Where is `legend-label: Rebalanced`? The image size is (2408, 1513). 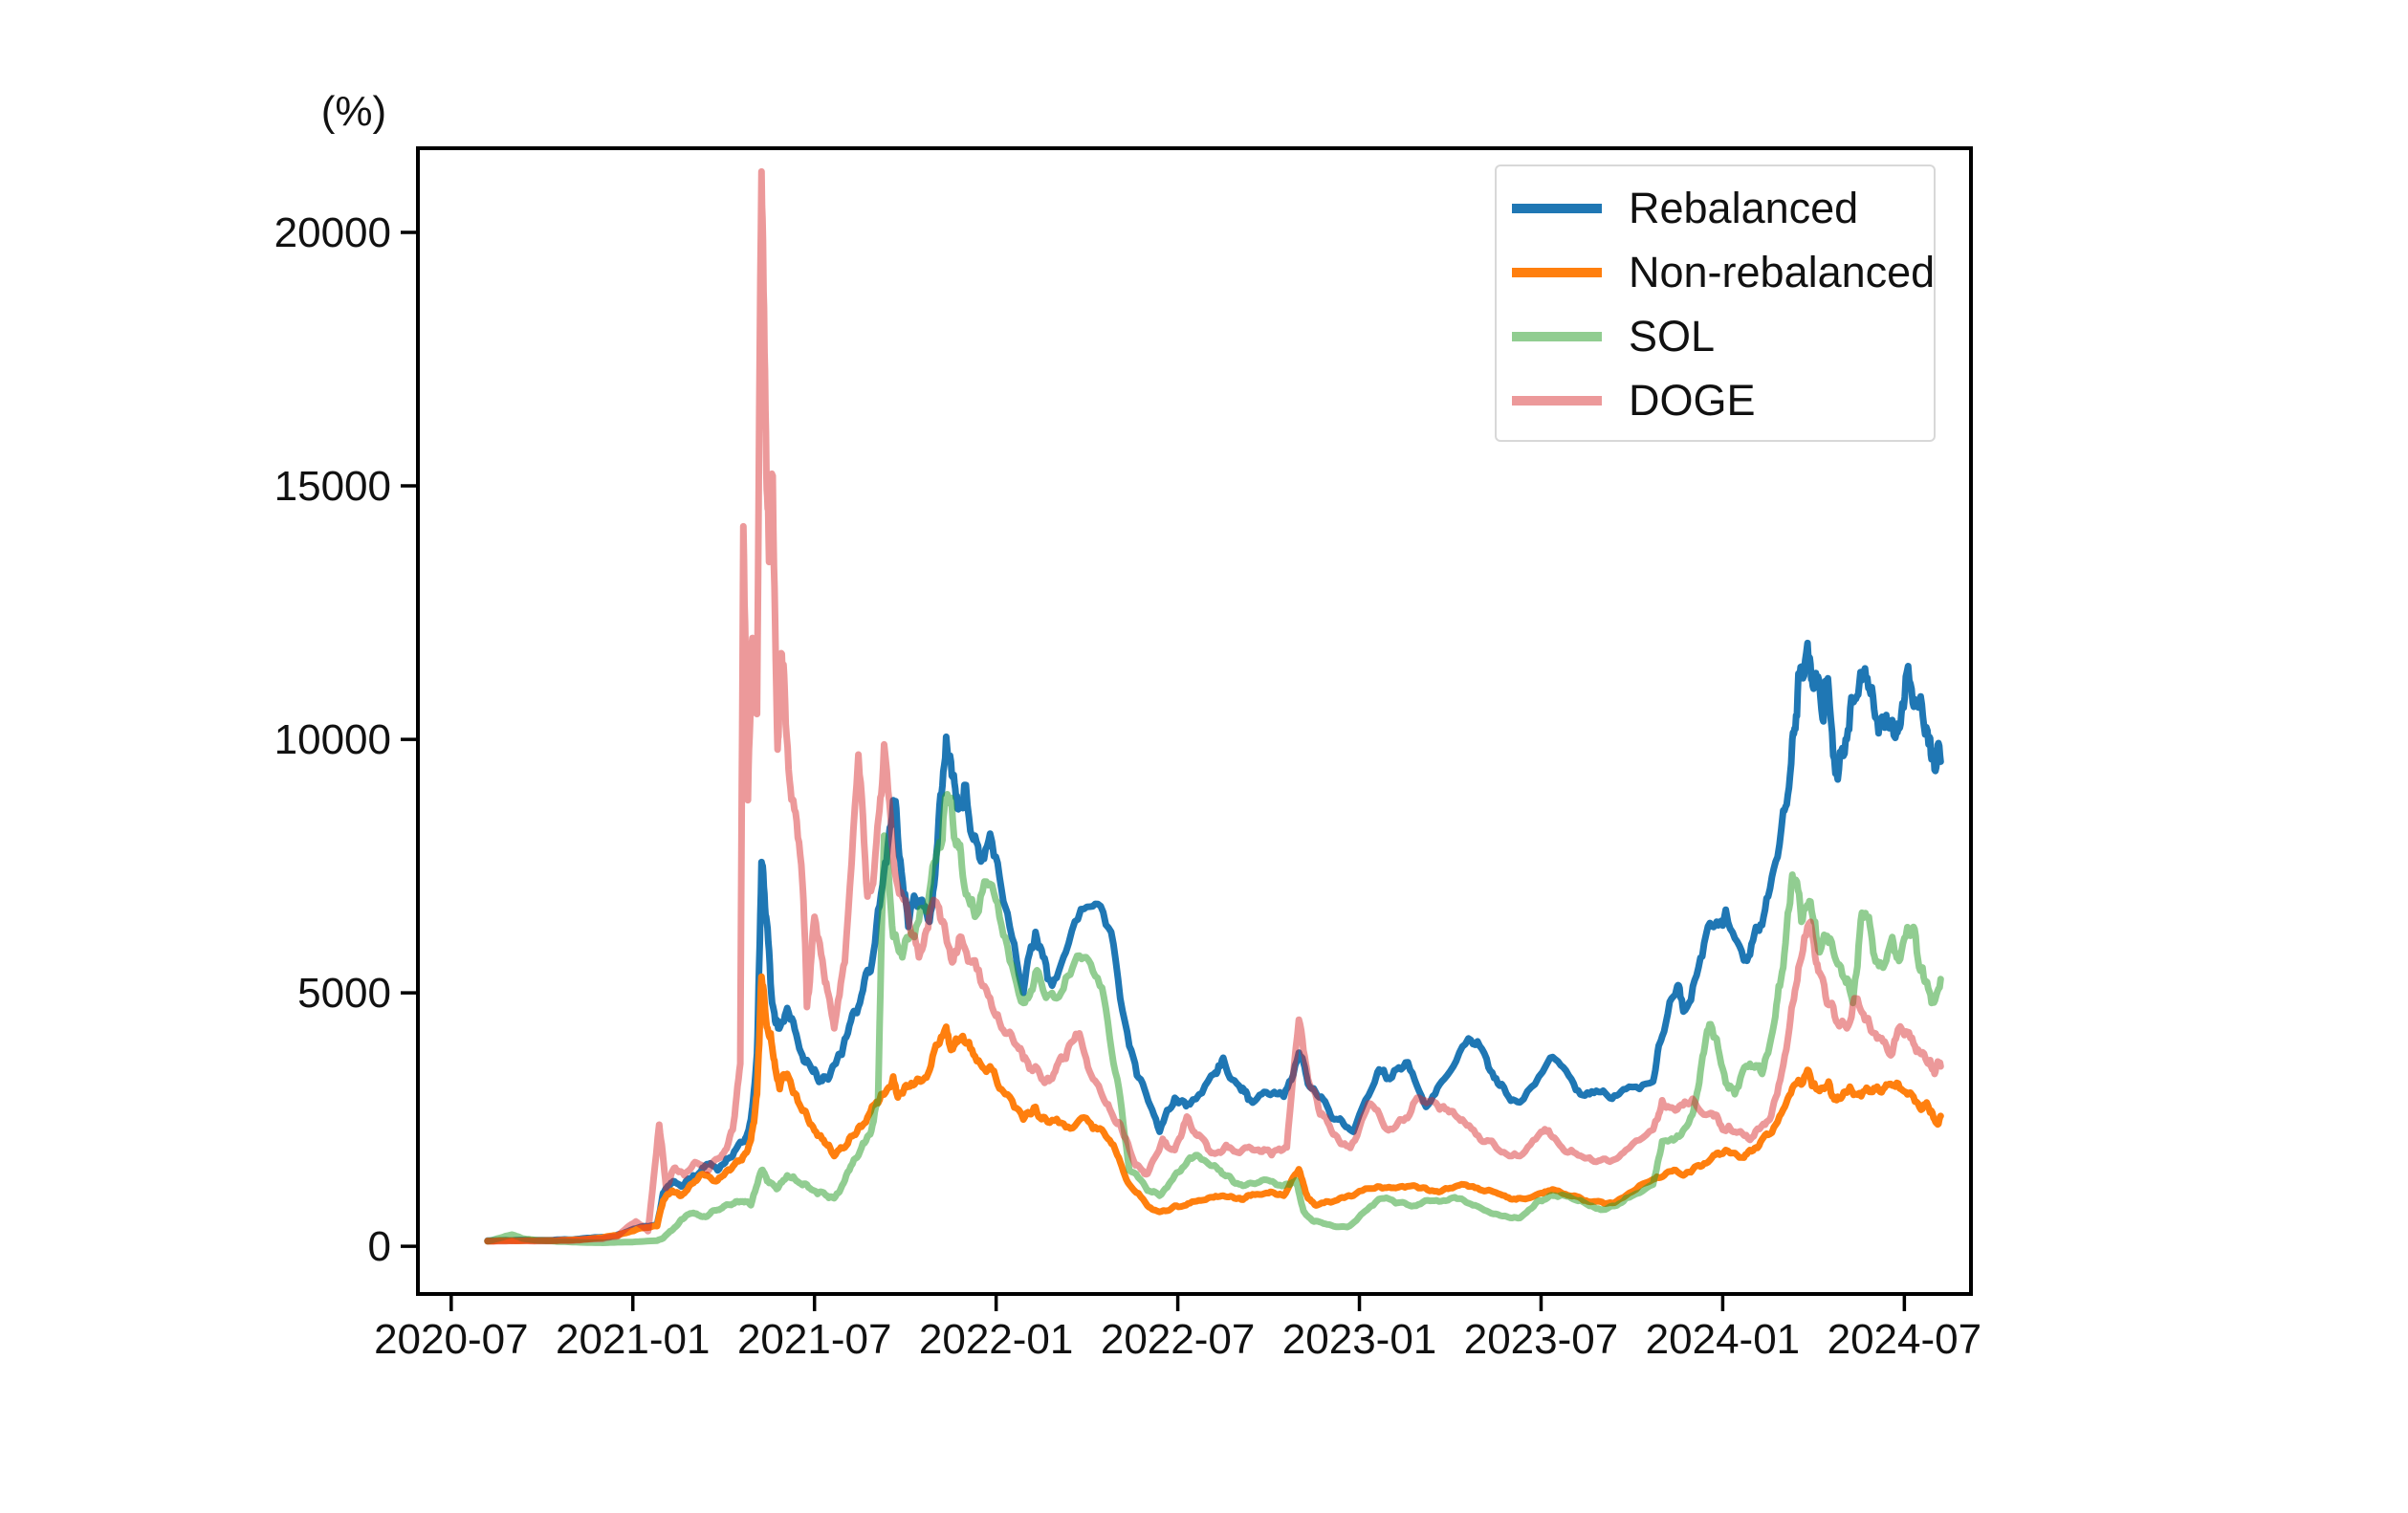 legend-label: Rebalanced is located at coordinates (1744, 207).